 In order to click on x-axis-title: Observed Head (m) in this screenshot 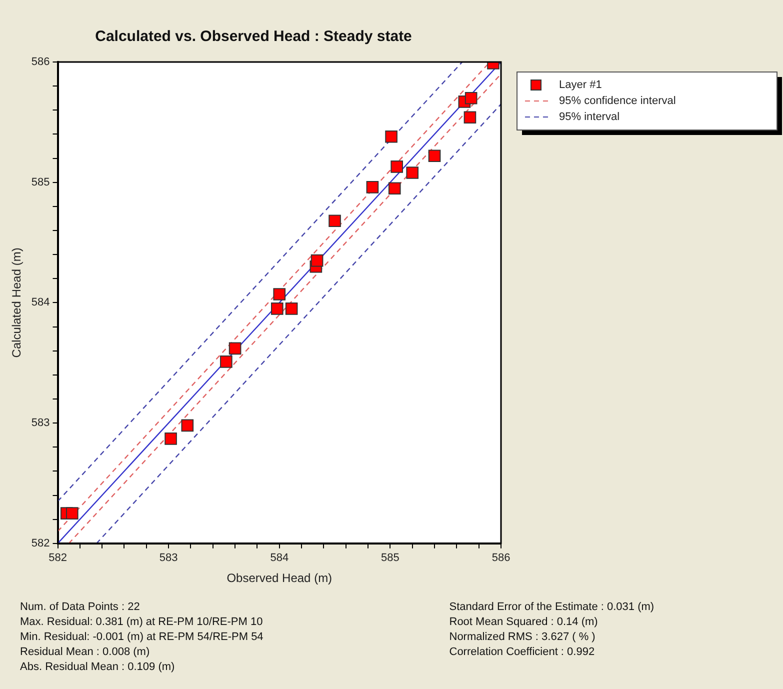, I will do `click(279, 578)`.